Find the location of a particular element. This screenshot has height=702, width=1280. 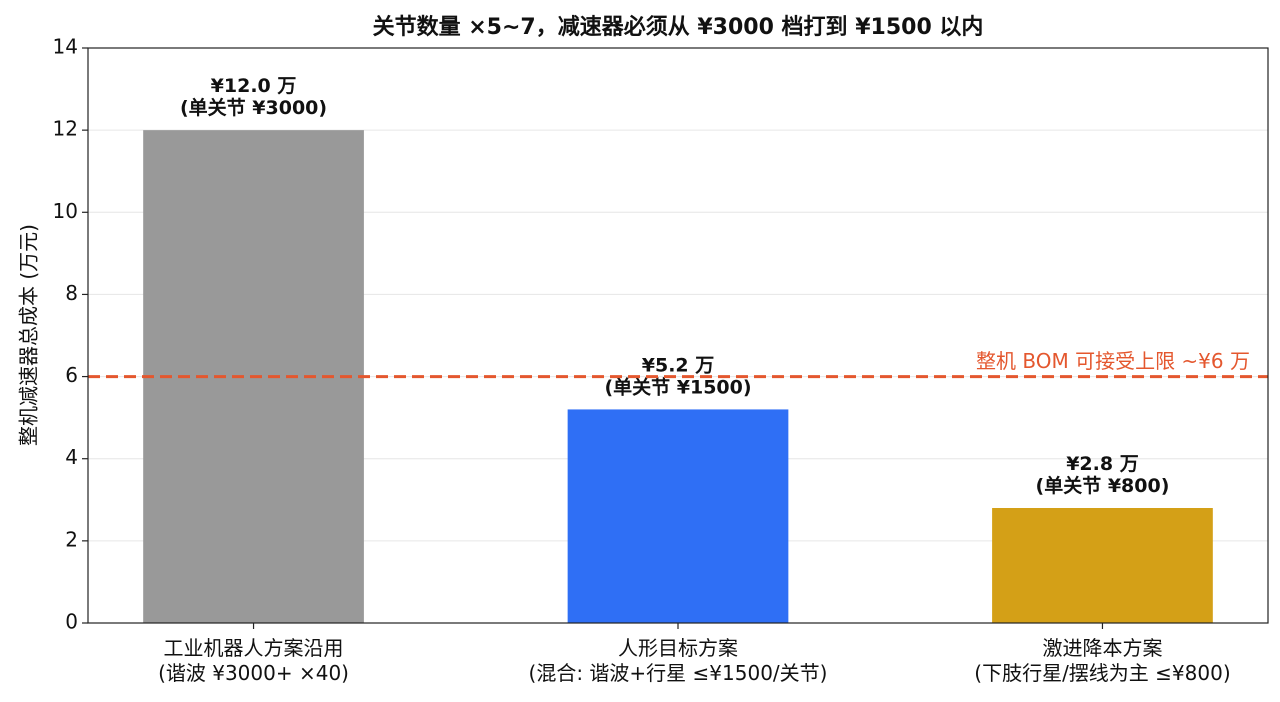

value-label: ¥5.2 万(单关节 ¥1500) is located at coordinates (677, 376).